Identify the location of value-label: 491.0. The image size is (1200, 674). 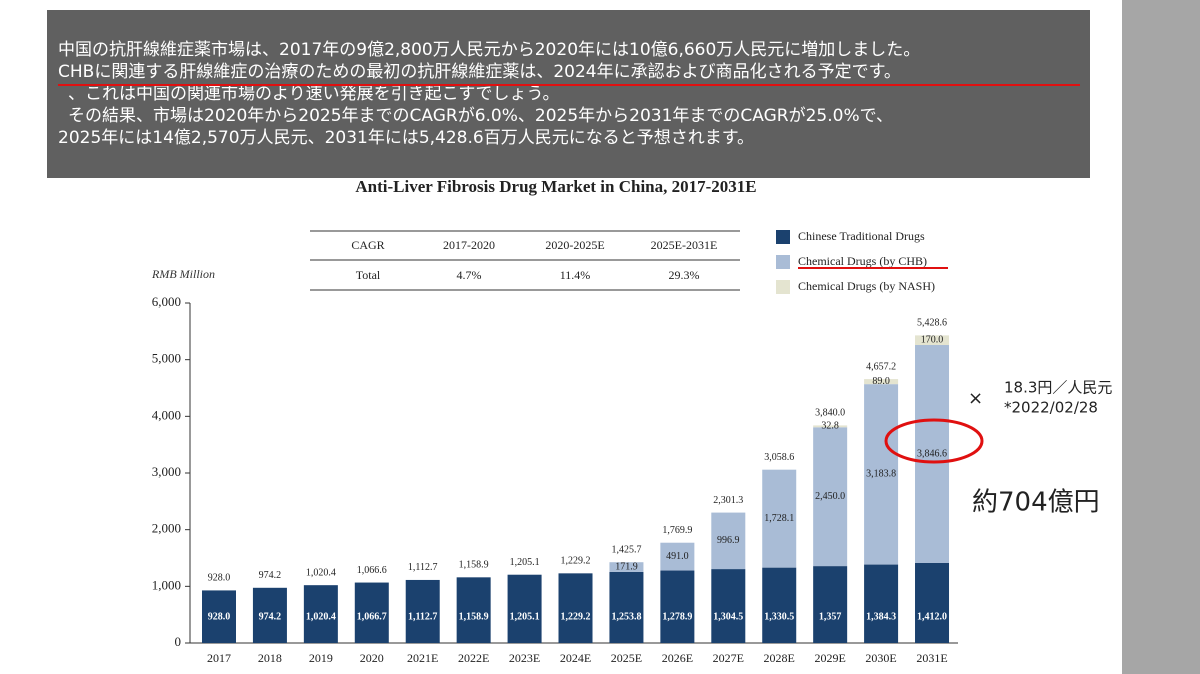
(677, 556).